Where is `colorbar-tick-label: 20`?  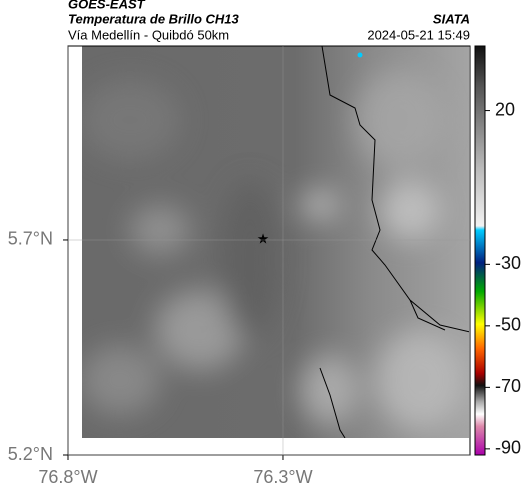
colorbar-tick-label: 20 is located at coordinates (505, 109).